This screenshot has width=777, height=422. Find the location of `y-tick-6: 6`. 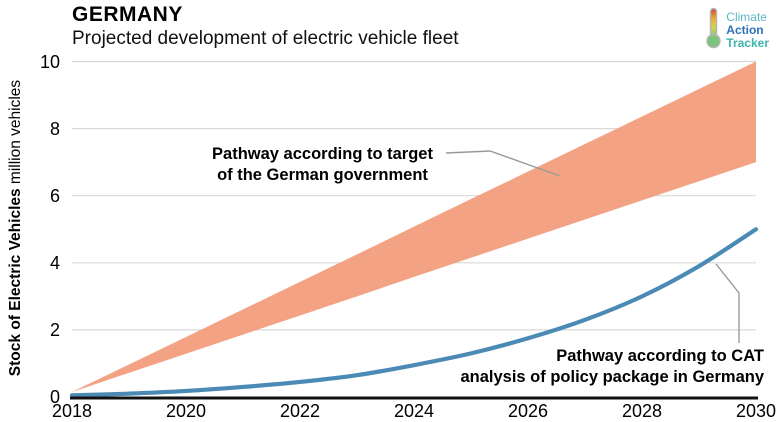

y-tick-6: 6 is located at coordinates (54, 195).